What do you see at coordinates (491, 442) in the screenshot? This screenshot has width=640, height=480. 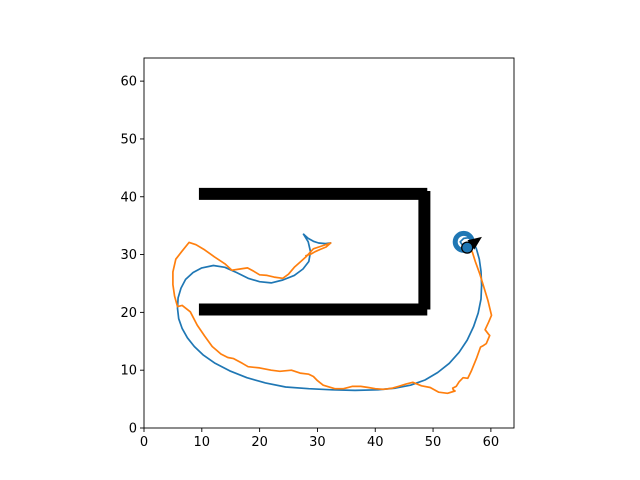 I see `x-tick-label: 60` at bounding box center [491, 442].